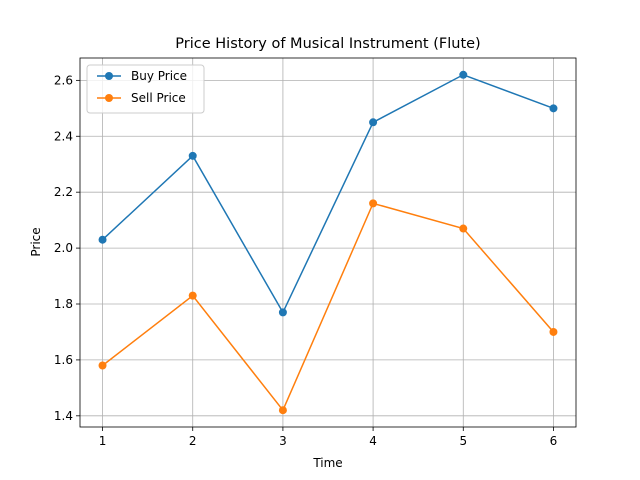  Describe the element at coordinates (373, 441) in the screenshot. I see `x-tick-label: 4` at that location.